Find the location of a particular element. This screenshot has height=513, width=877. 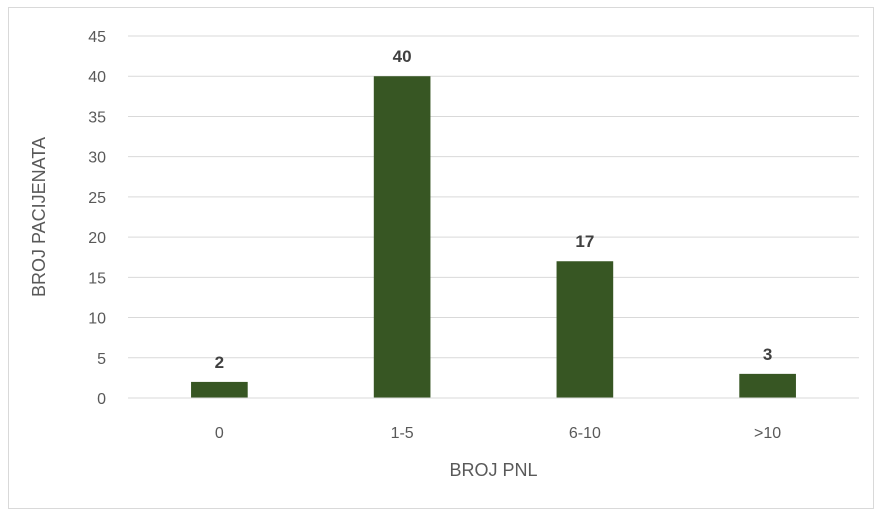

x-tick-label: 1-5 is located at coordinates (402, 433).